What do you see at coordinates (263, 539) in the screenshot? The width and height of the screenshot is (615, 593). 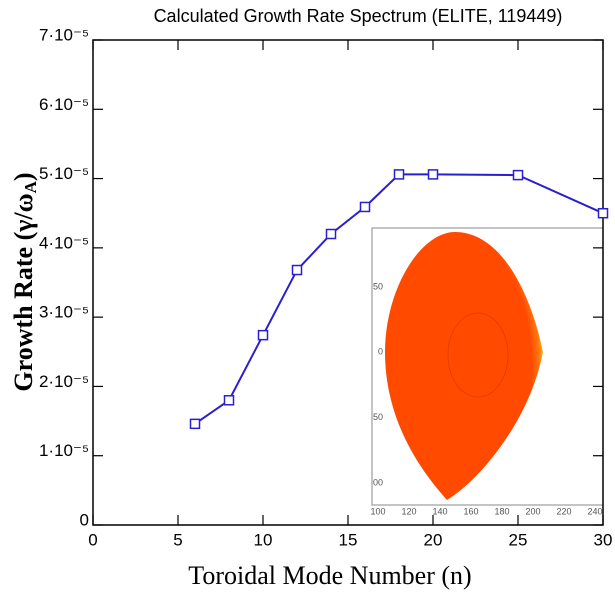 I see `x-tick-label: 10` at bounding box center [263, 539].